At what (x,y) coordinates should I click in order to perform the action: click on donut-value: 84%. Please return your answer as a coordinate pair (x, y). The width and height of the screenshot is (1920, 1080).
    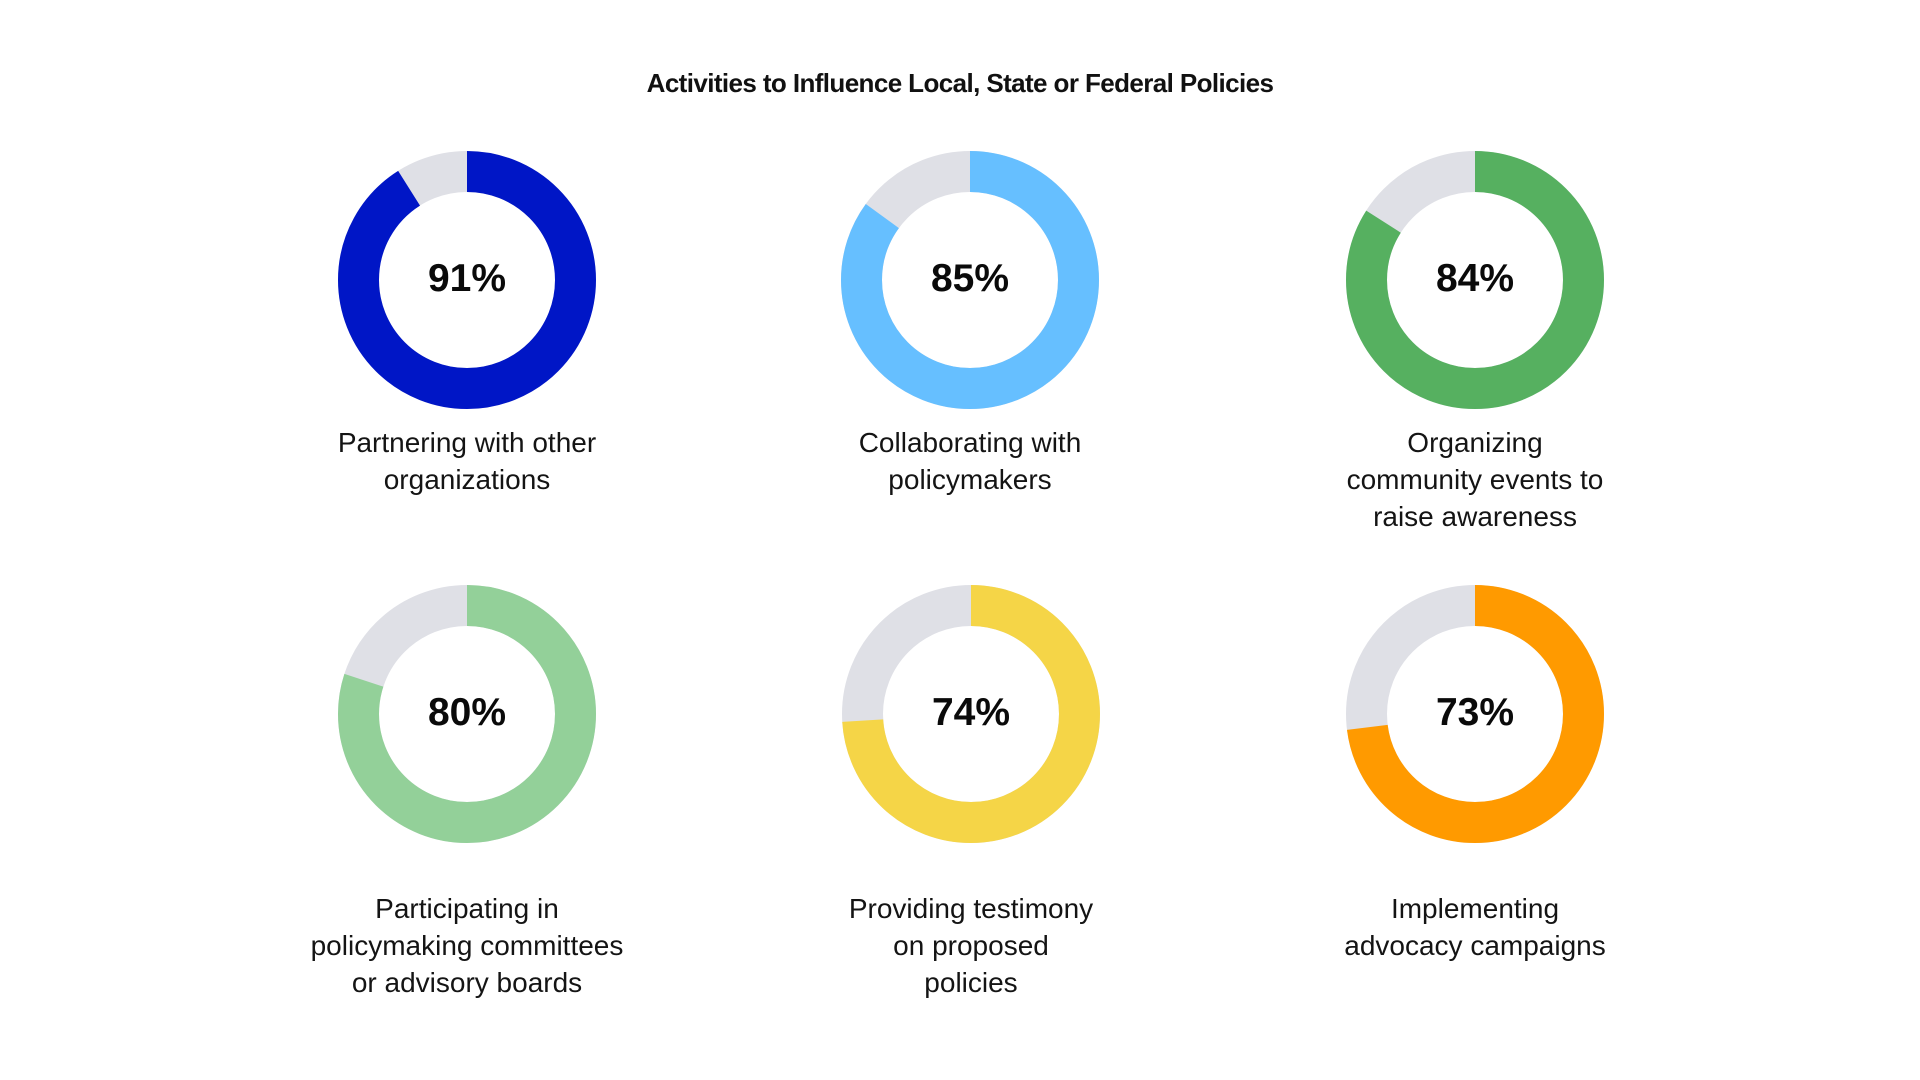
    Looking at the image, I should click on (1475, 278).